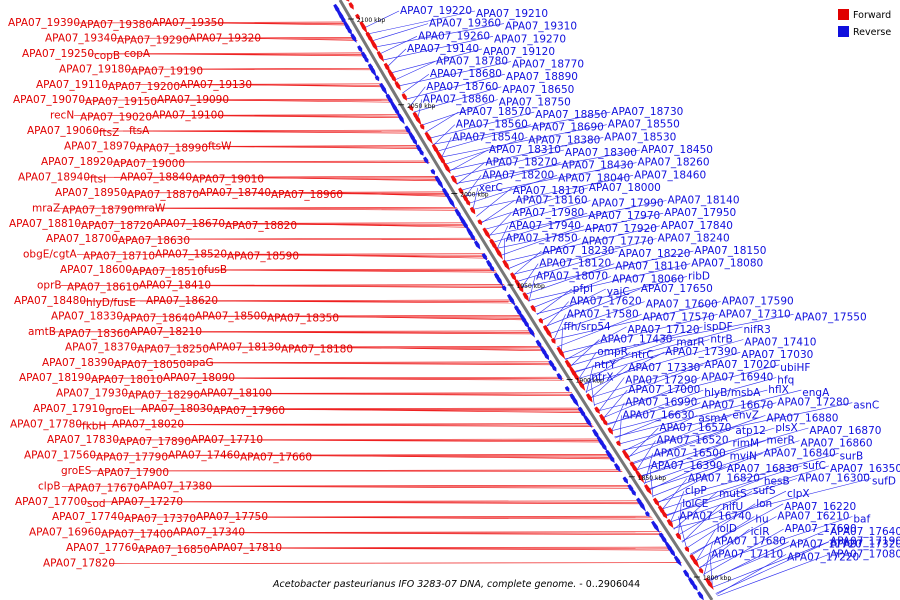 The height and width of the screenshot is (600, 900). I want to click on forward-gene-label-apa07-17750: APA07_17750, so click(232, 517).